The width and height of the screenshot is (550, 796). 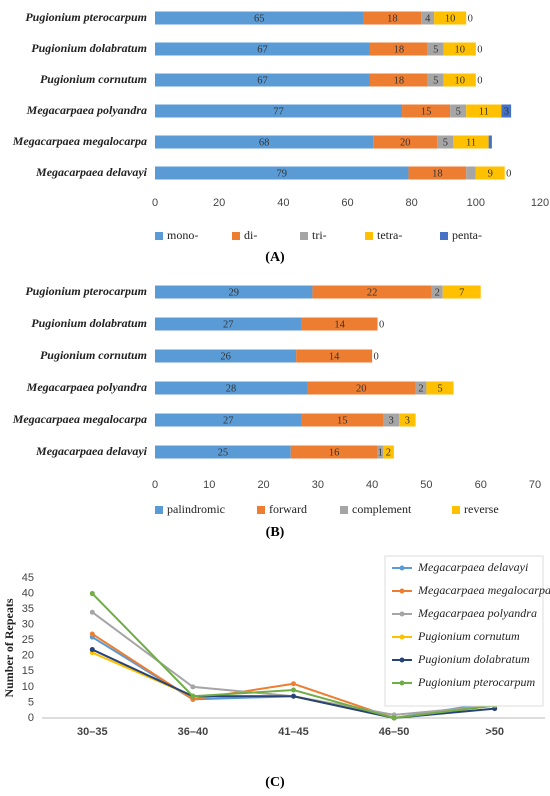 I want to click on legend-label: Megacarpaea polyandra, so click(x=477, y=613).